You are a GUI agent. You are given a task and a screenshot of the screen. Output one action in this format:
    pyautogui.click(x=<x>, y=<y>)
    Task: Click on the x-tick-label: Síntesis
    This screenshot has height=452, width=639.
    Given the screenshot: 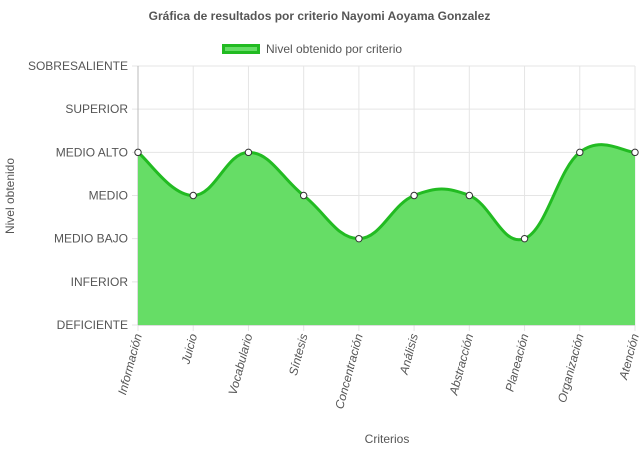 What is the action you would take?
    pyautogui.click(x=298, y=354)
    